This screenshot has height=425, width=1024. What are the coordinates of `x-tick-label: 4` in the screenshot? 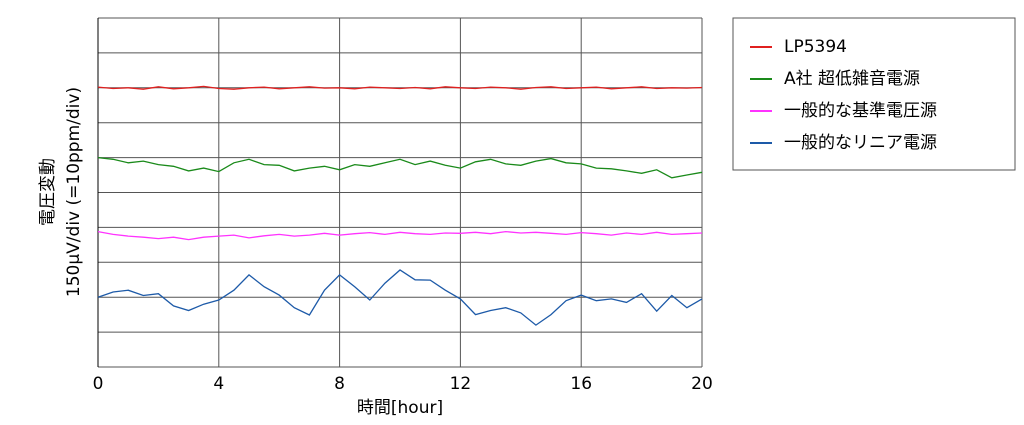 It's located at (218, 384).